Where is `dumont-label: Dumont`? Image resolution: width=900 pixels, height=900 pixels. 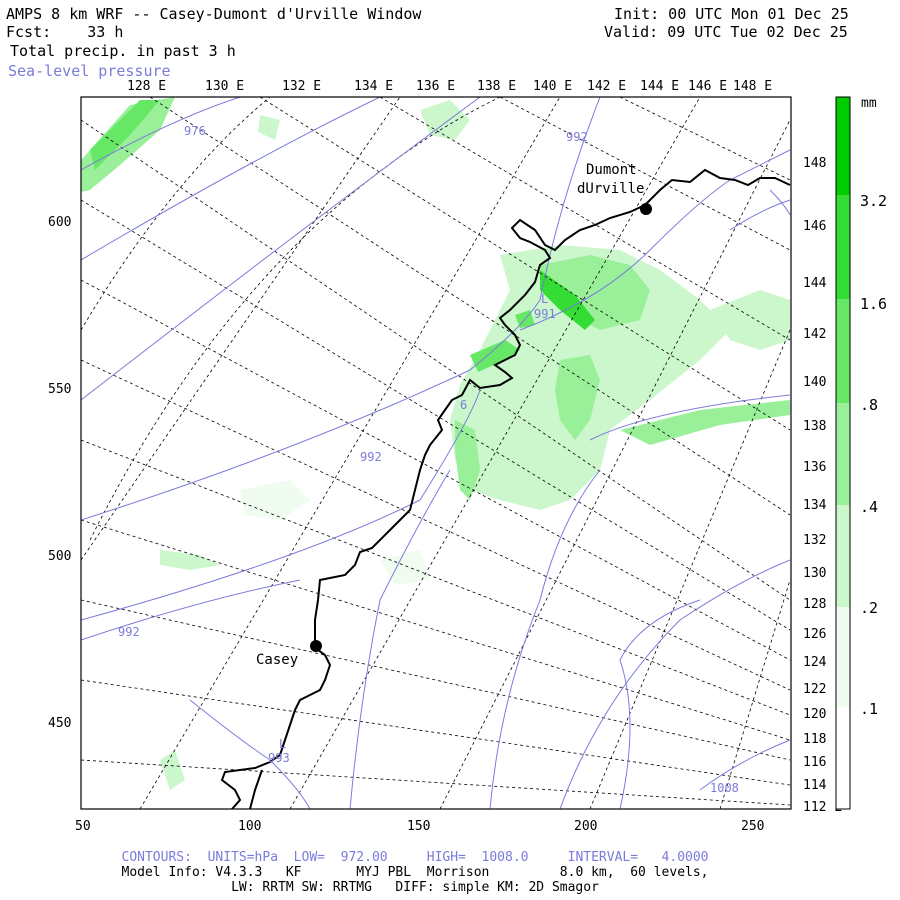
dumont-label: Dumont is located at coordinates (611, 170).